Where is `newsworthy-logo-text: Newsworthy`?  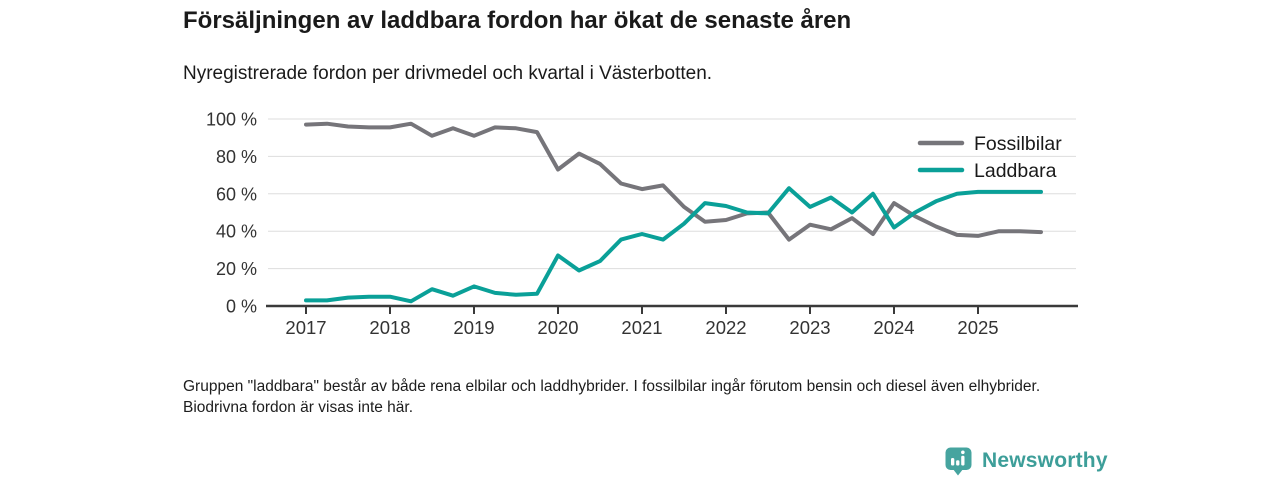 newsworthy-logo-text: Newsworthy is located at coordinates (1045, 460).